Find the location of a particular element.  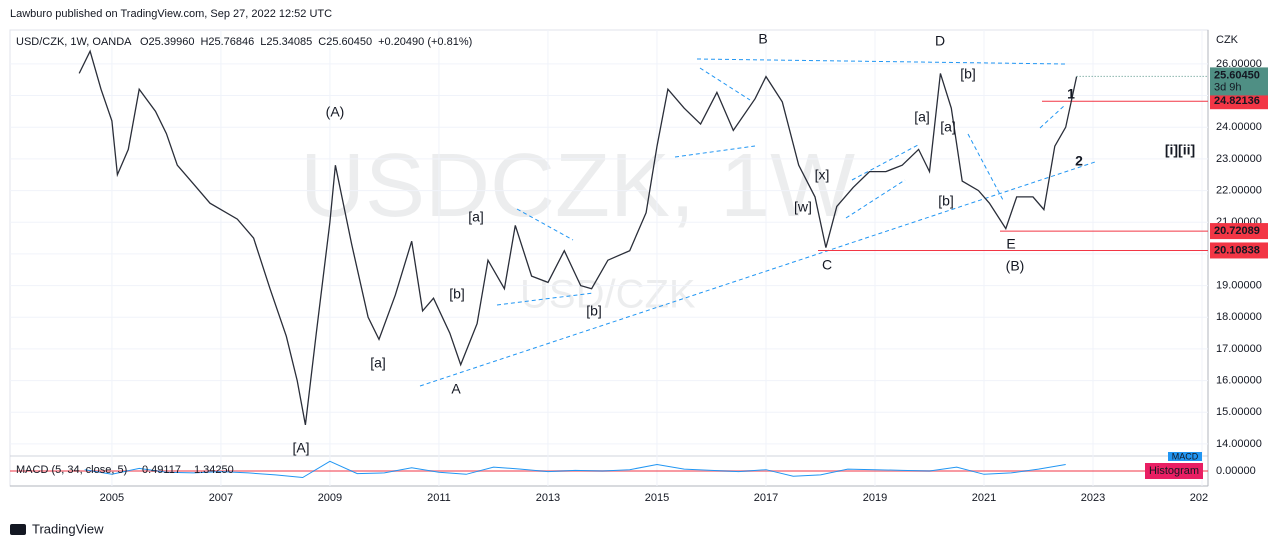

y-tick-label: 19.00000 is located at coordinates (1239, 285).